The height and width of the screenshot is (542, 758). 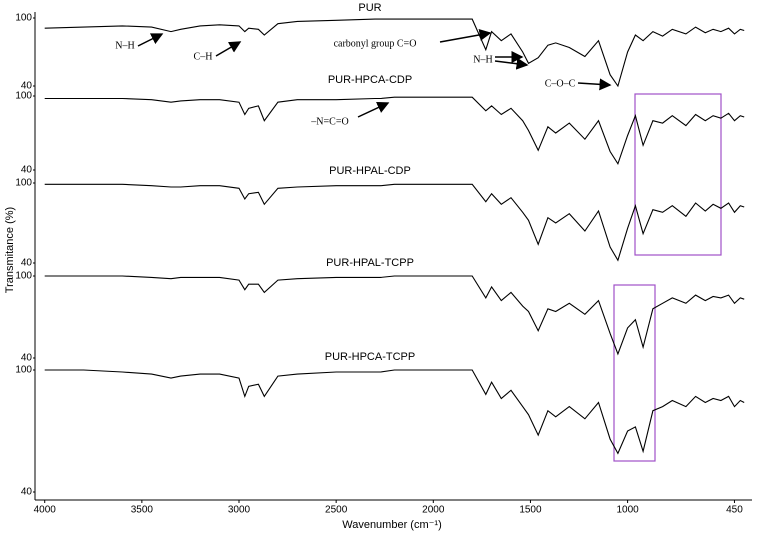 I want to click on panel-title: PUR-HPCA-CDP, so click(x=370, y=80).